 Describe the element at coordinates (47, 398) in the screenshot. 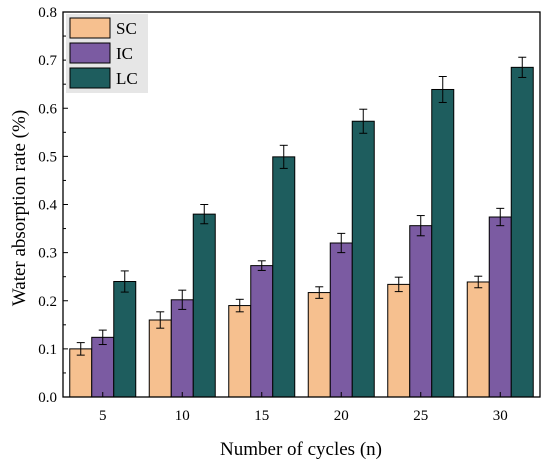

I see `y-tick-label: 0.0` at that location.